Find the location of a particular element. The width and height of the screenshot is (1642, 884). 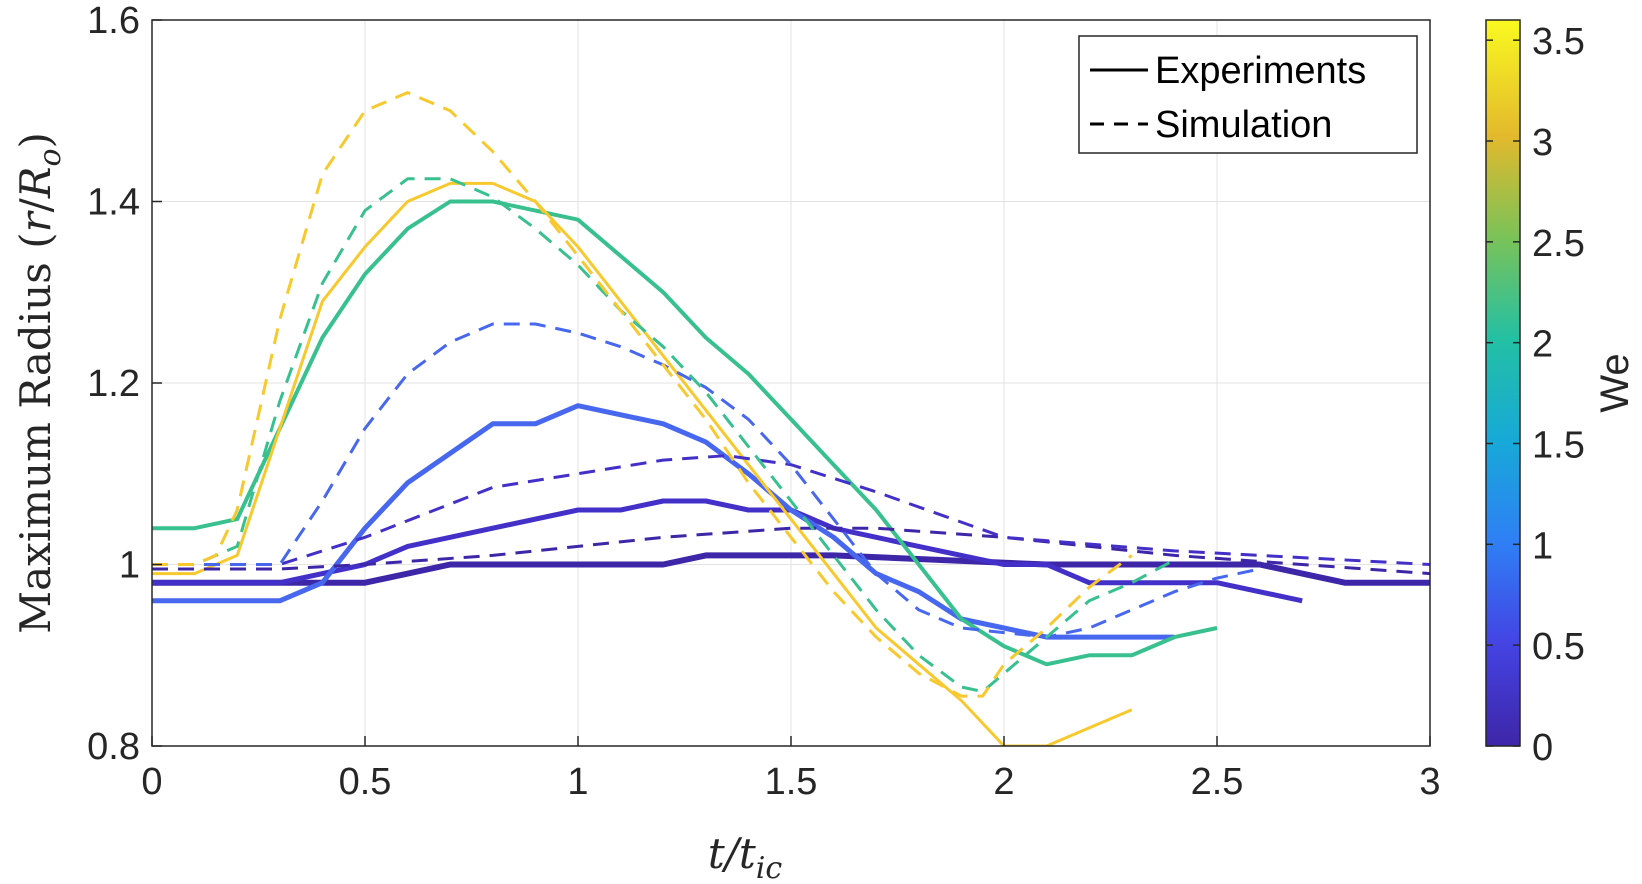

colorbar: 0 0.5 1 1.5 2 2.5 3 3.5 We is located at coordinates (1561, 394).